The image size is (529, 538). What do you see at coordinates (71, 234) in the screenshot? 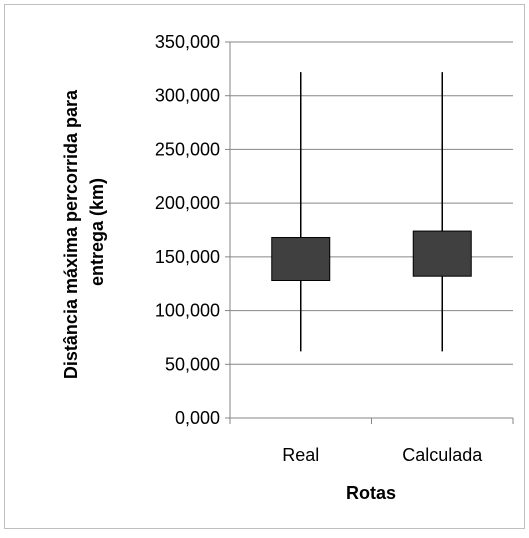
I see `y-axis-title-line-1: Distância máxima percorrida para` at bounding box center [71, 234].